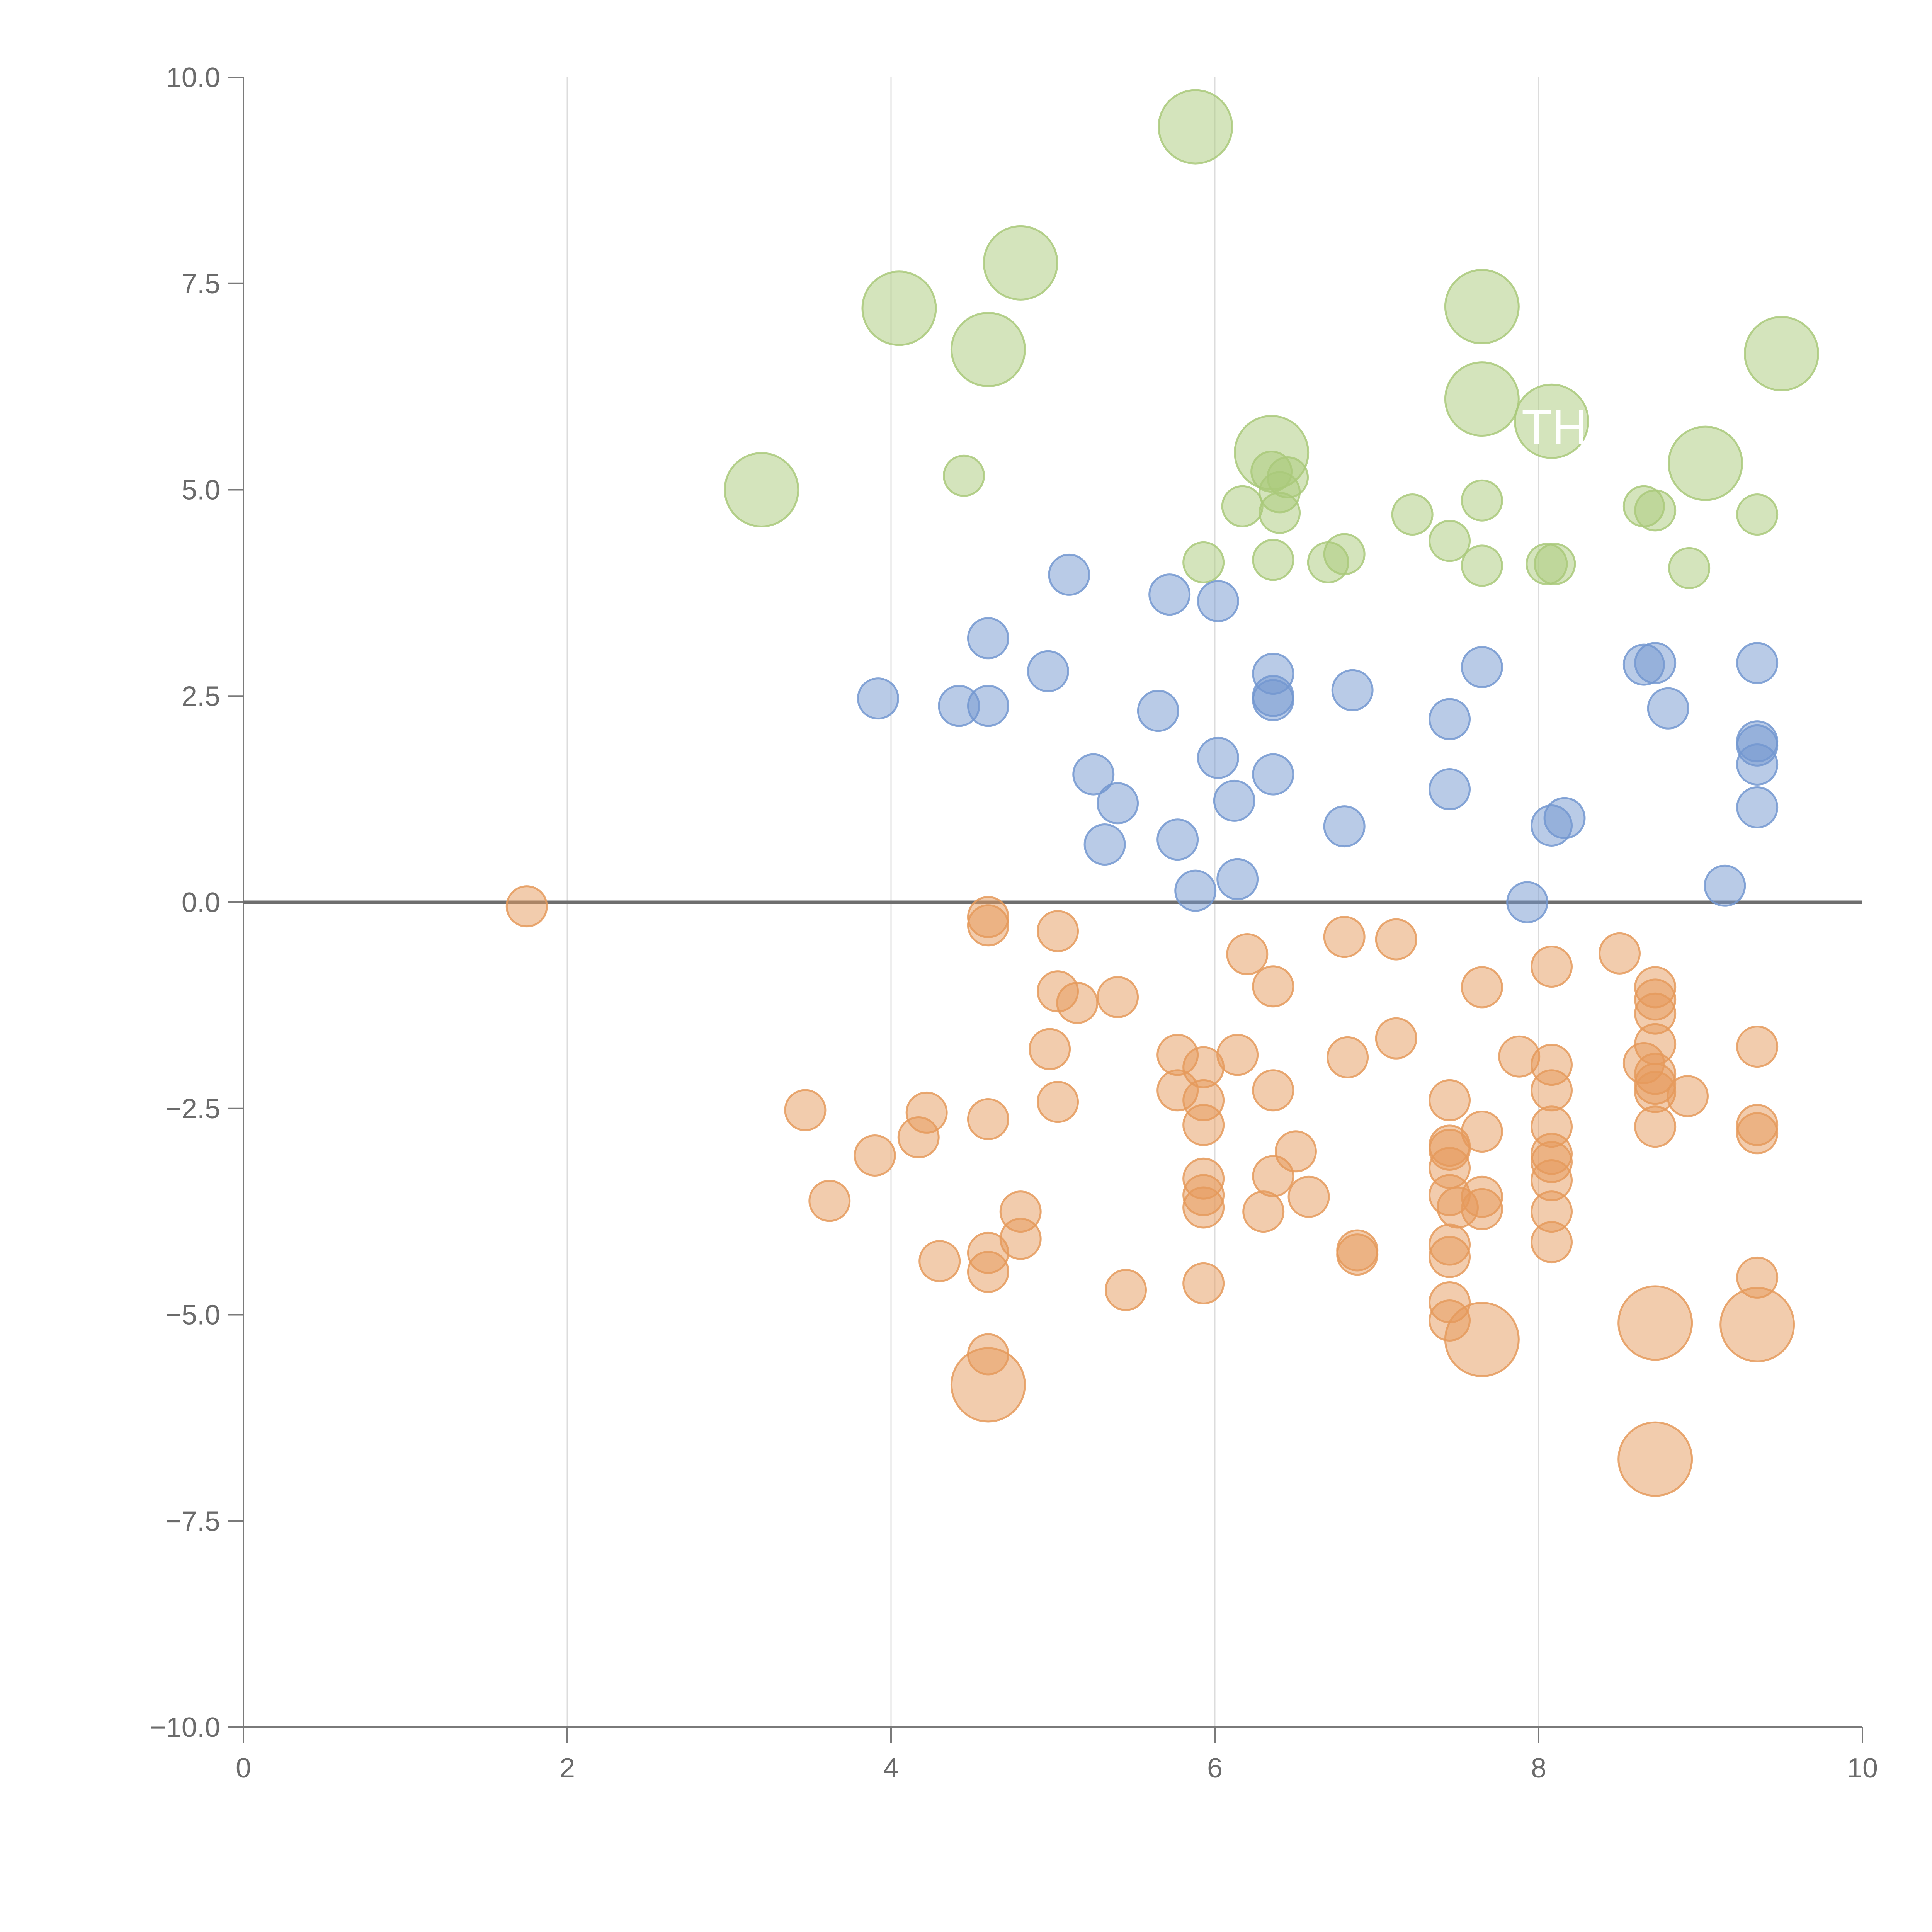 The width and height of the screenshot is (1932, 1932). I want to click on x-tick-label: 2, so click(567, 1769).